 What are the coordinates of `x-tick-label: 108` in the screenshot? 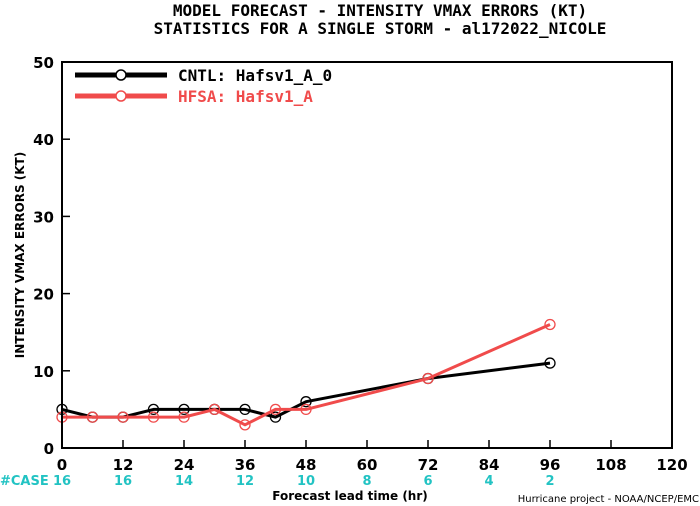 It's located at (610, 465).